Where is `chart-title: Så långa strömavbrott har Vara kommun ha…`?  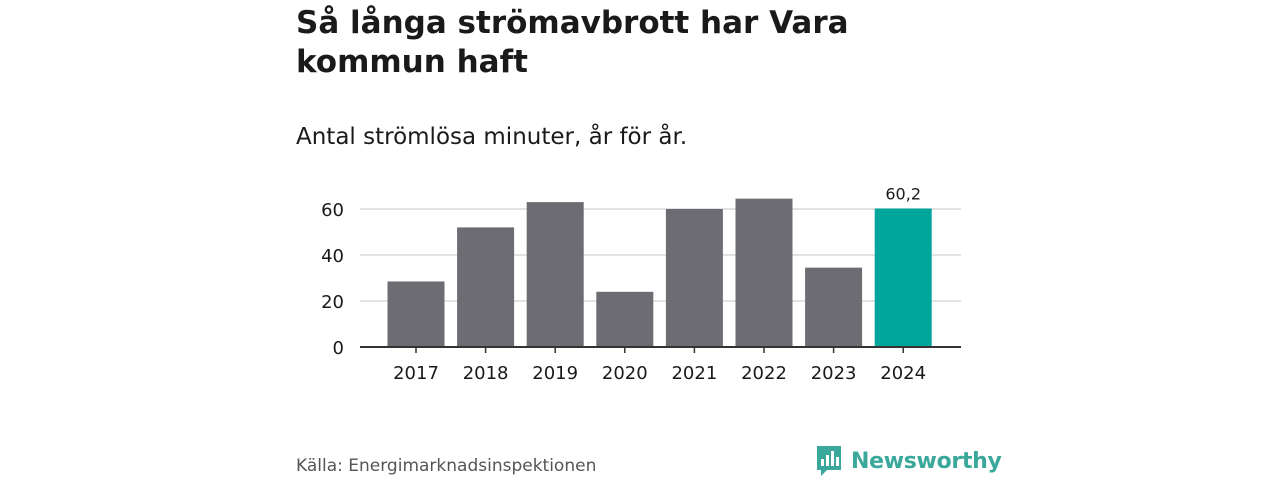 chart-title: Så långa strömavbrott har Vara kommun ha… is located at coordinates (572, 42).